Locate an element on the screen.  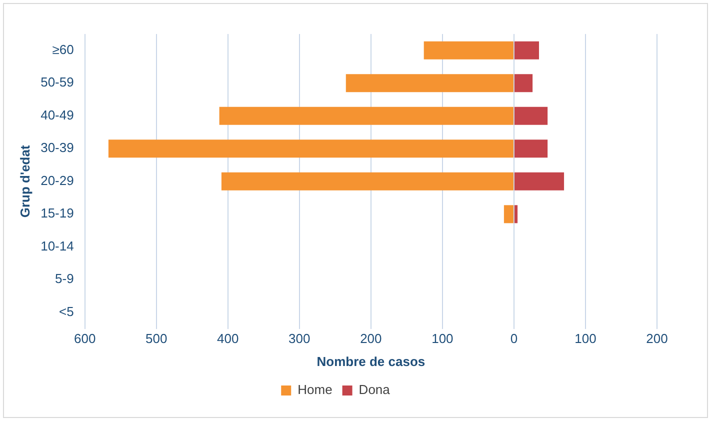
x-tick-label: 400 is located at coordinates (228, 338).